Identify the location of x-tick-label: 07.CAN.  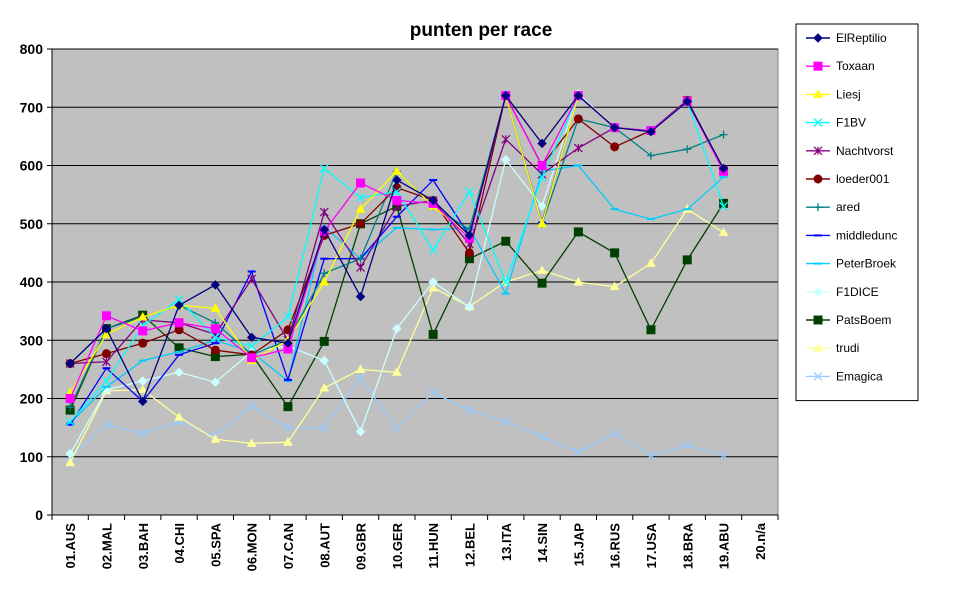
(288, 546).